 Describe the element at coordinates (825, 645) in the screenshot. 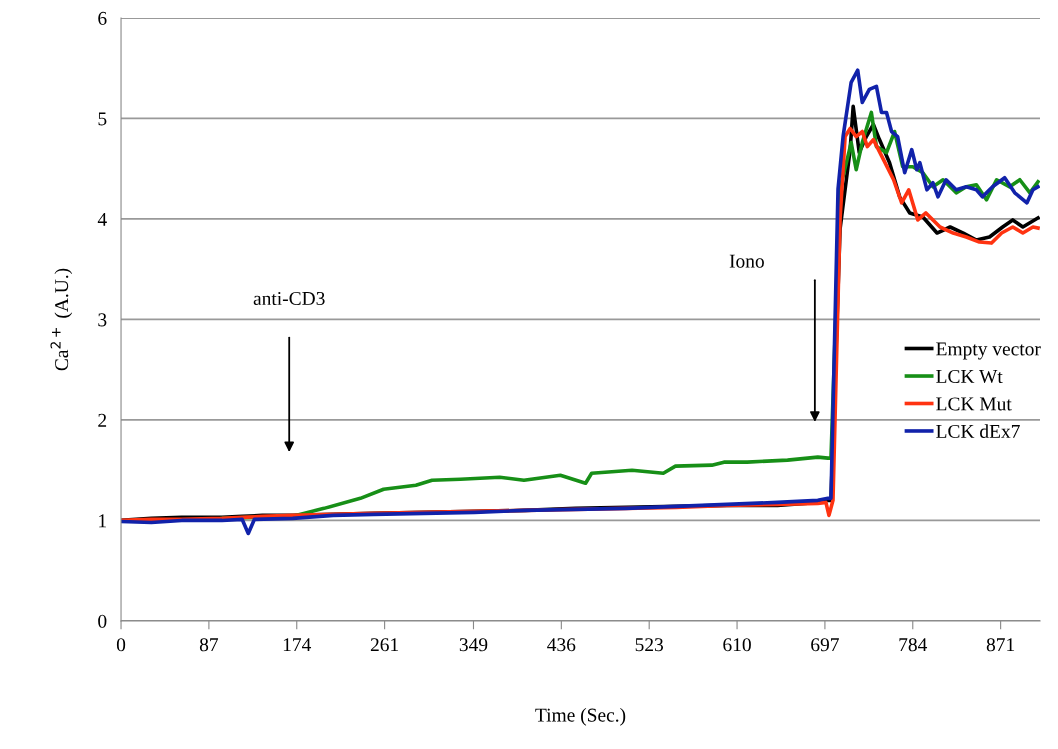

I see `x-tick-label: 697` at that location.